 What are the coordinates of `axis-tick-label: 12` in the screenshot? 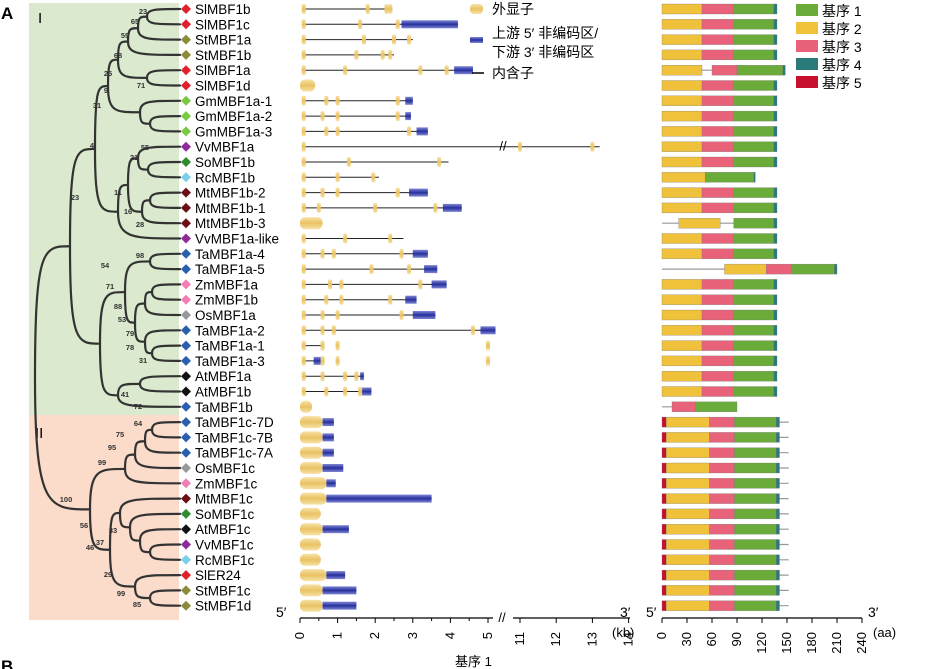 It's located at (555, 639).